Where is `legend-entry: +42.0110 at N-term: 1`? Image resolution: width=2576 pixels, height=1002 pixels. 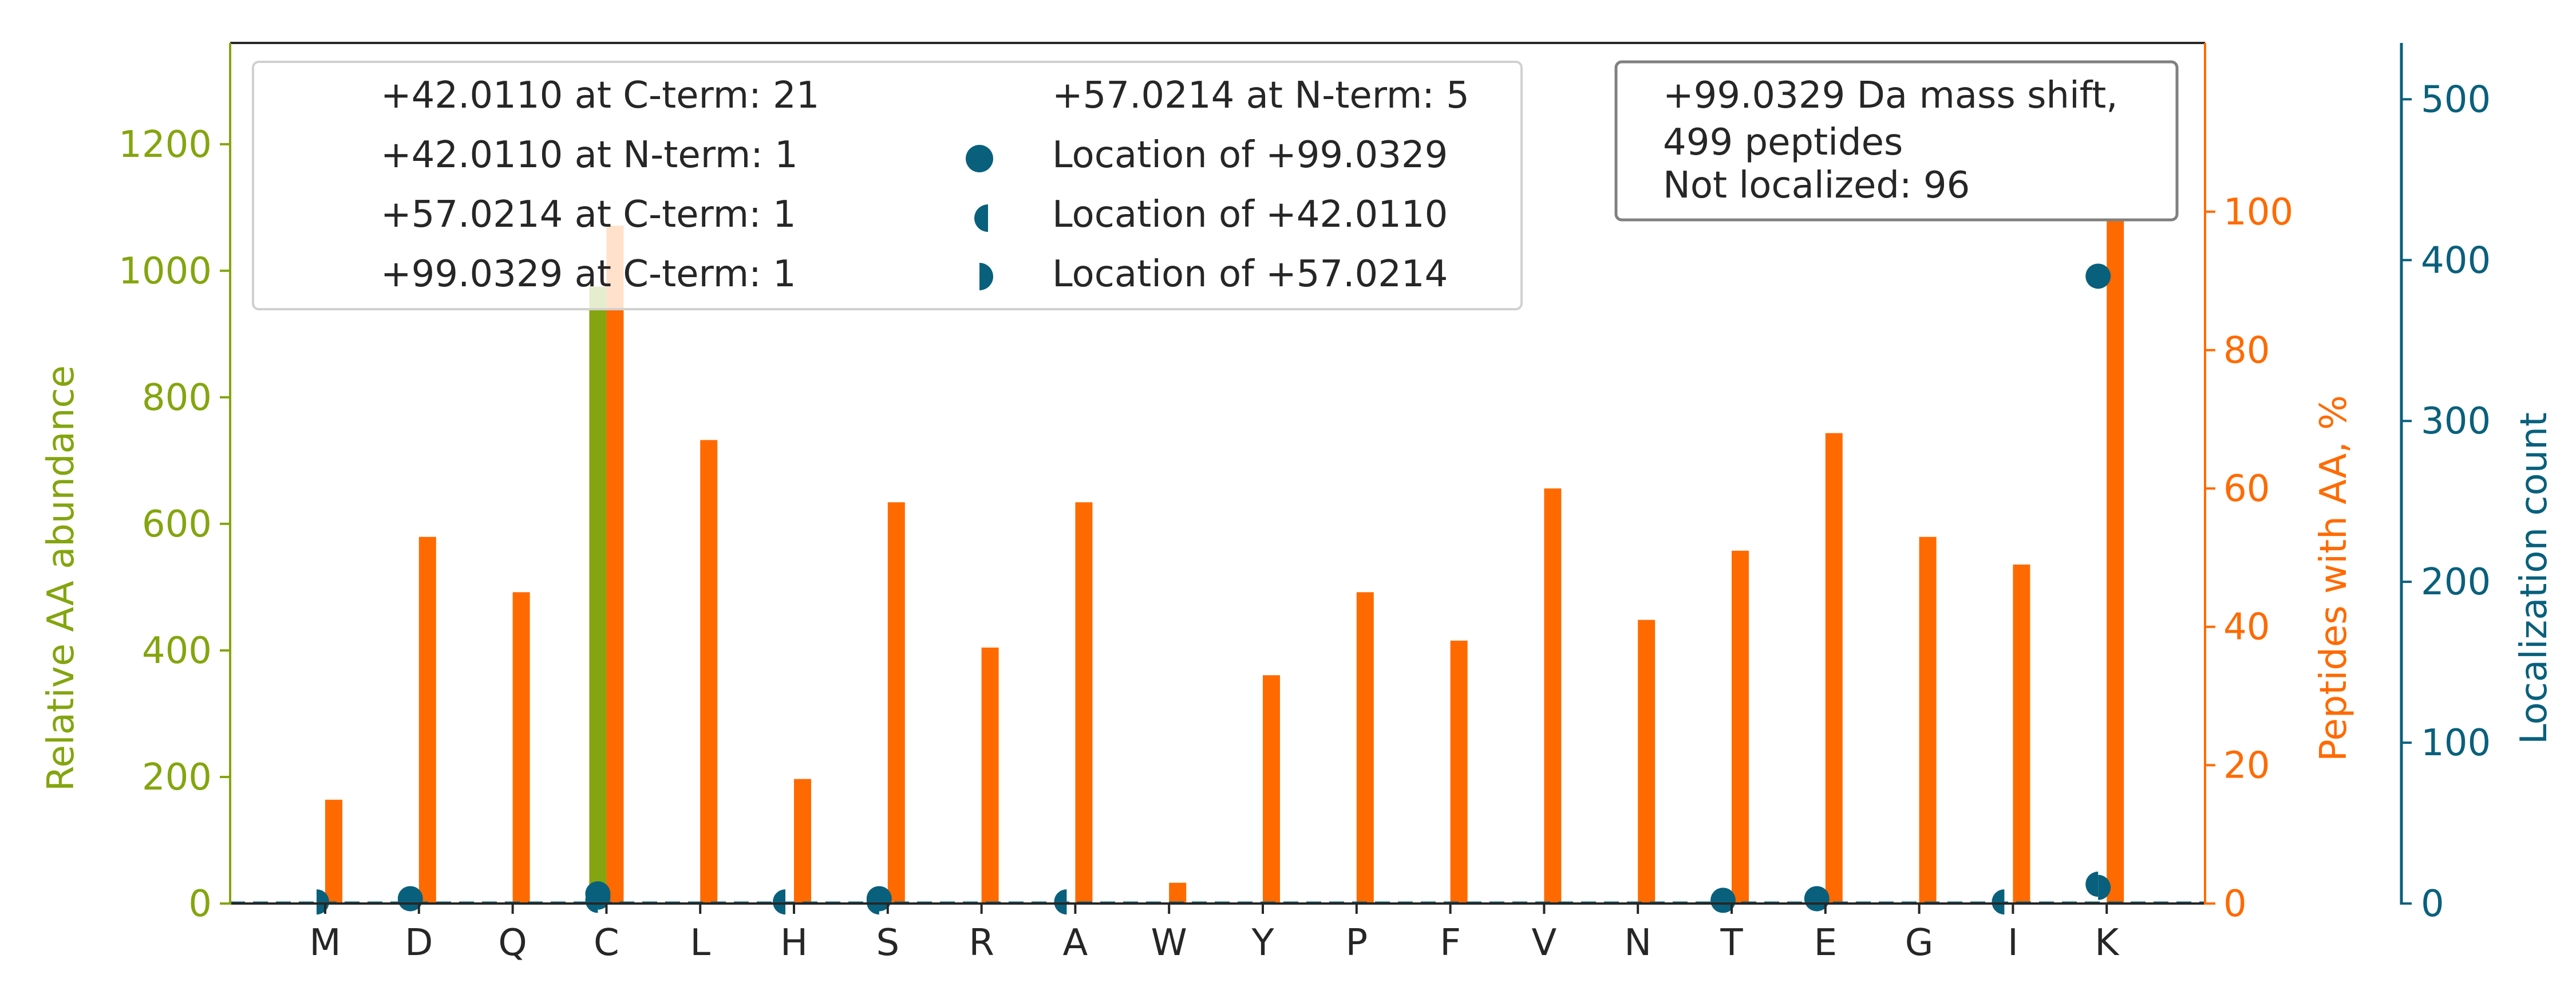 legend-entry: +42.0110 at N-term: 1 is located at coordinates (589, 155).